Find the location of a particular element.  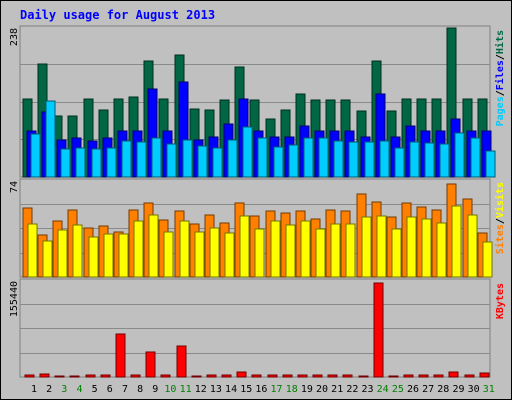

x-tick-label-day-24: 24 is located at coordinates (383, 389).